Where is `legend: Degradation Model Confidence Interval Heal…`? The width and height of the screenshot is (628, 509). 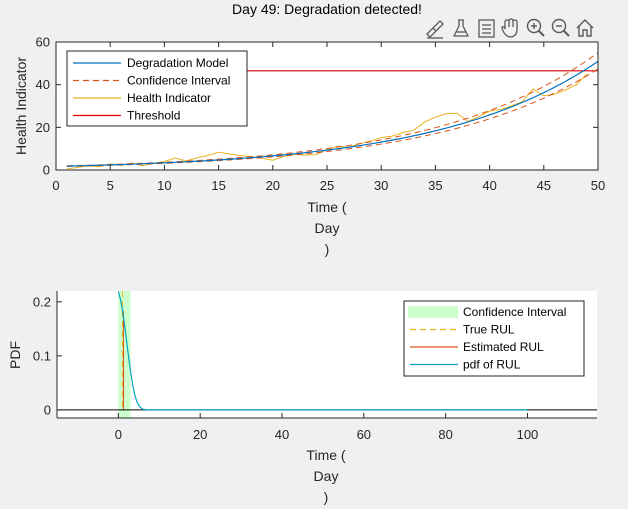 legend: Degradation Model Confidence Interval Heal… is located at coordinates (157, 88).